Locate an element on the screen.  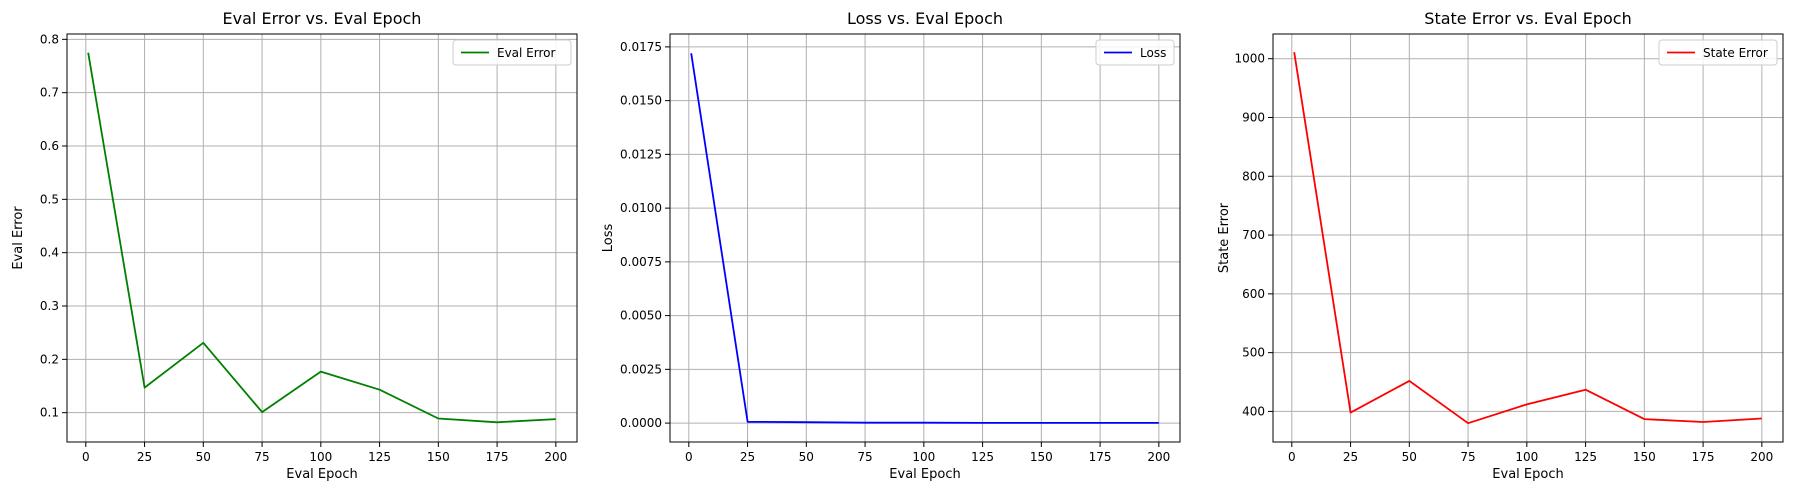
y-tick-label: 0.7 is located at coordinates (49, 93).